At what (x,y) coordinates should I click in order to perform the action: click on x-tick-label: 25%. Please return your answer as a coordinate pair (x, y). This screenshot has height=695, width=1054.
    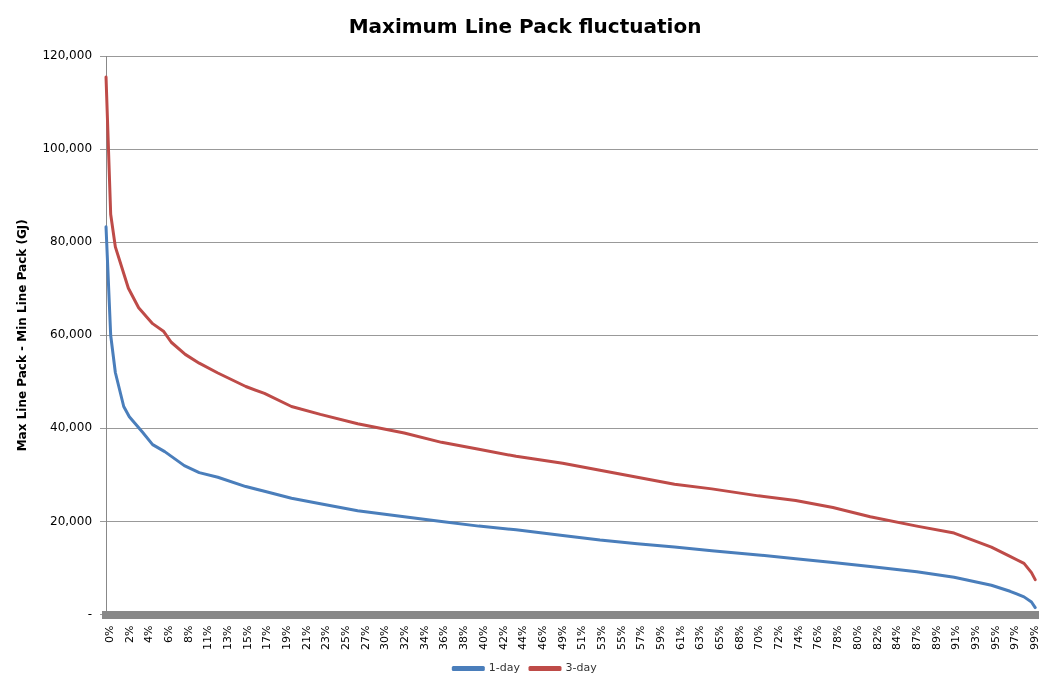
    Looking at the image, I should click on (346, 637).